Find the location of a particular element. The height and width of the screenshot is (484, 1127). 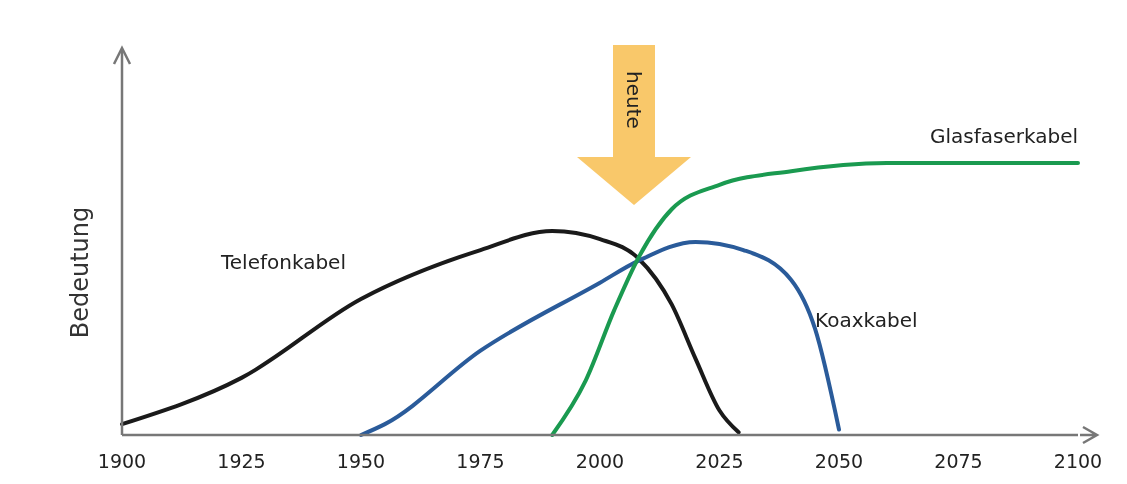

x-tick-label: 1900 is located at coordinates (122, 461).